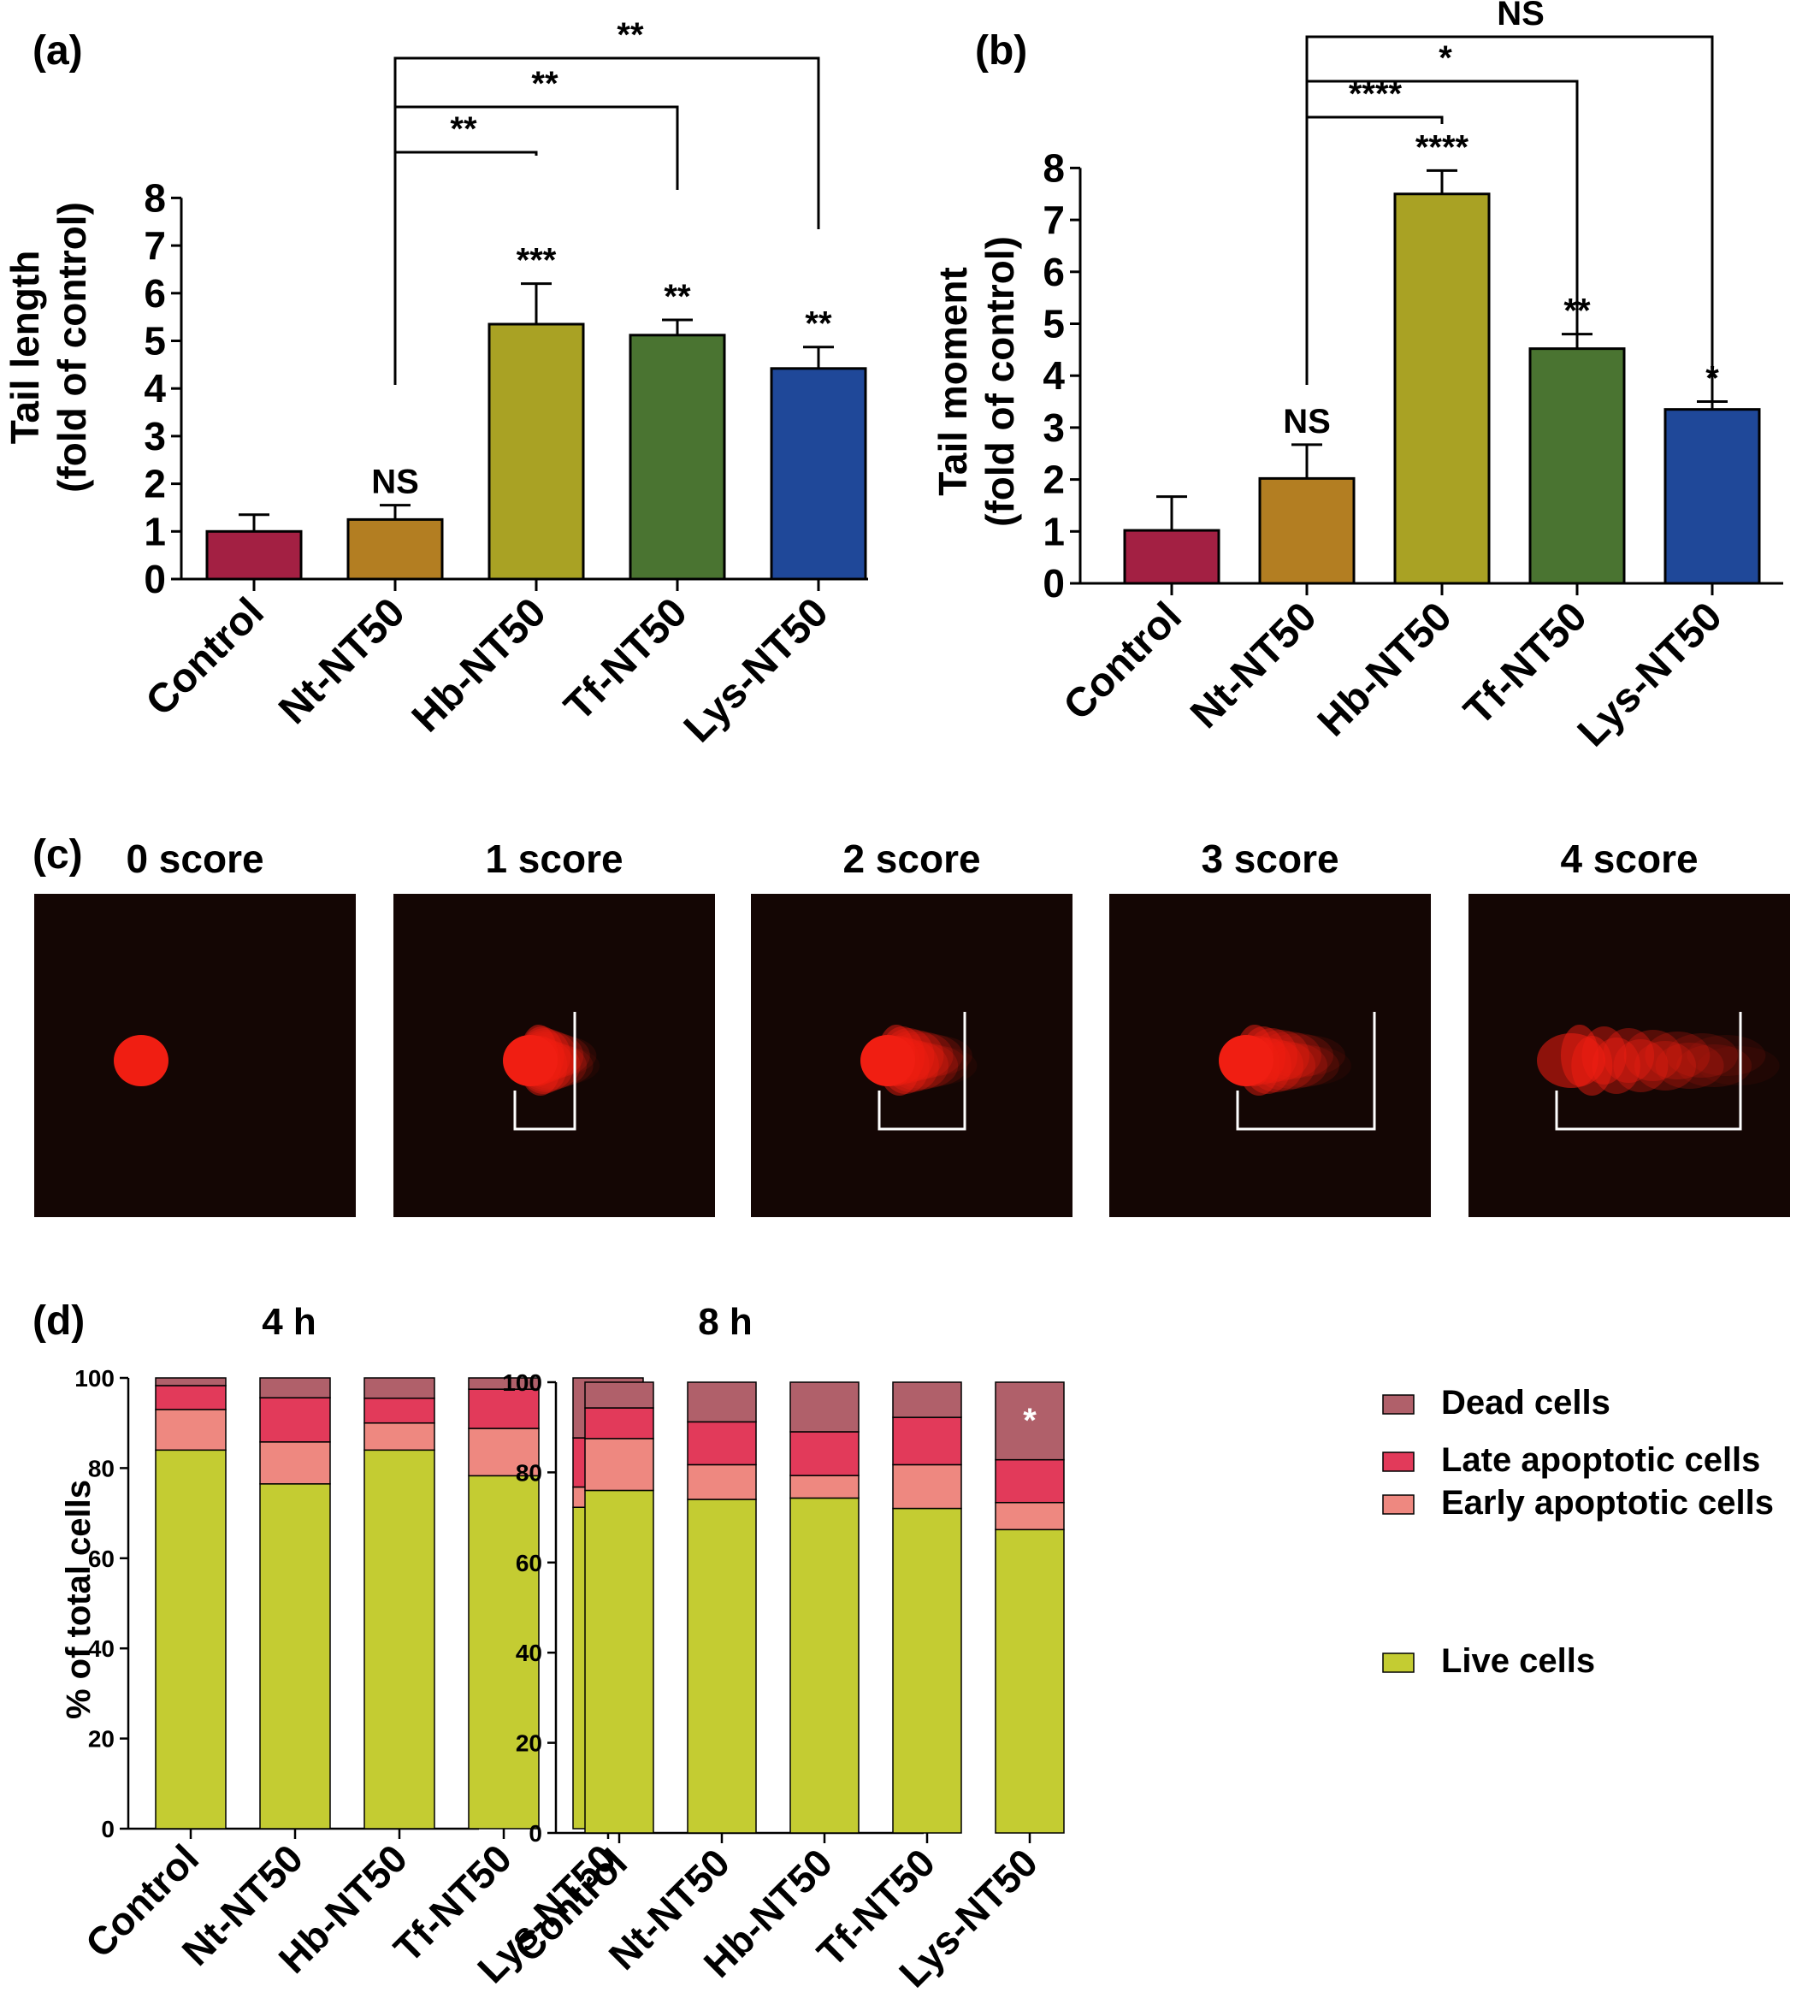 This screenshot has width=1820, height=2016. Describe the element at coordinates (1054, 427) in the screenshot. I see `y-tick-label: 3` at that location.